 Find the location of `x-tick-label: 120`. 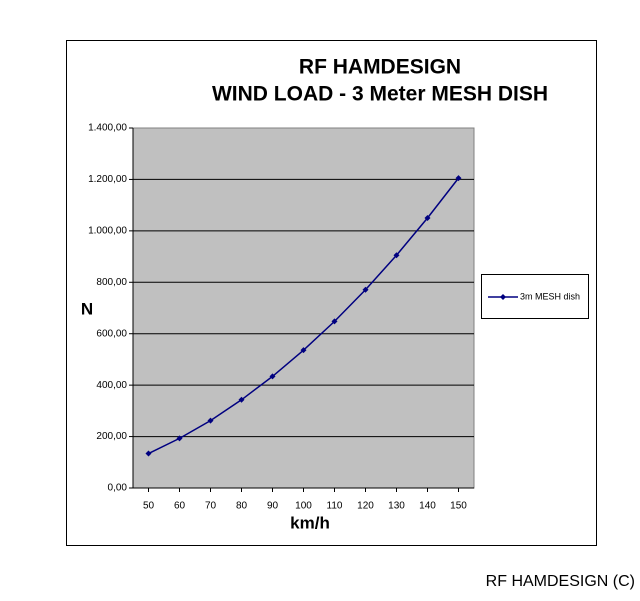

x-tick-label: 120 is located at coordinates (365, 506).